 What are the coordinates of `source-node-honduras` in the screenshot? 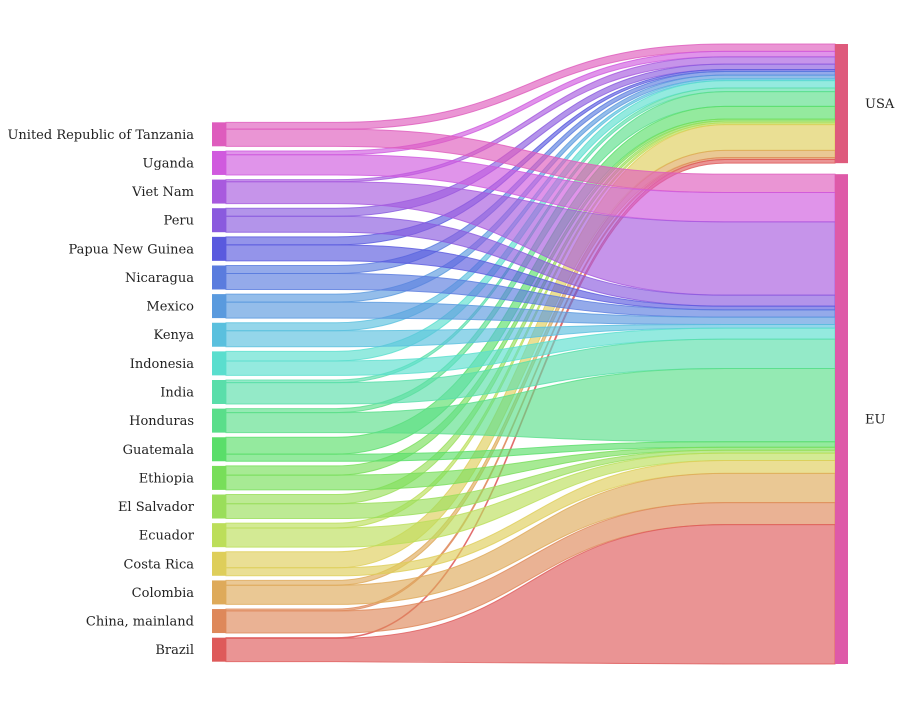 It's located at (219, 420).